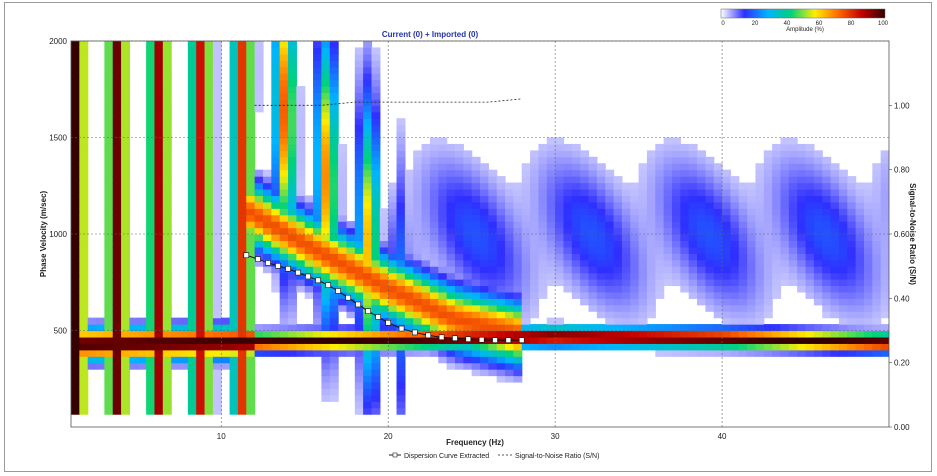 This screenshot has width=937, height=476. What do you see at coordinates (755, 24) in the screenshot?
I see `colorbar-tick-label: 20` at bounding box center [755, 24].